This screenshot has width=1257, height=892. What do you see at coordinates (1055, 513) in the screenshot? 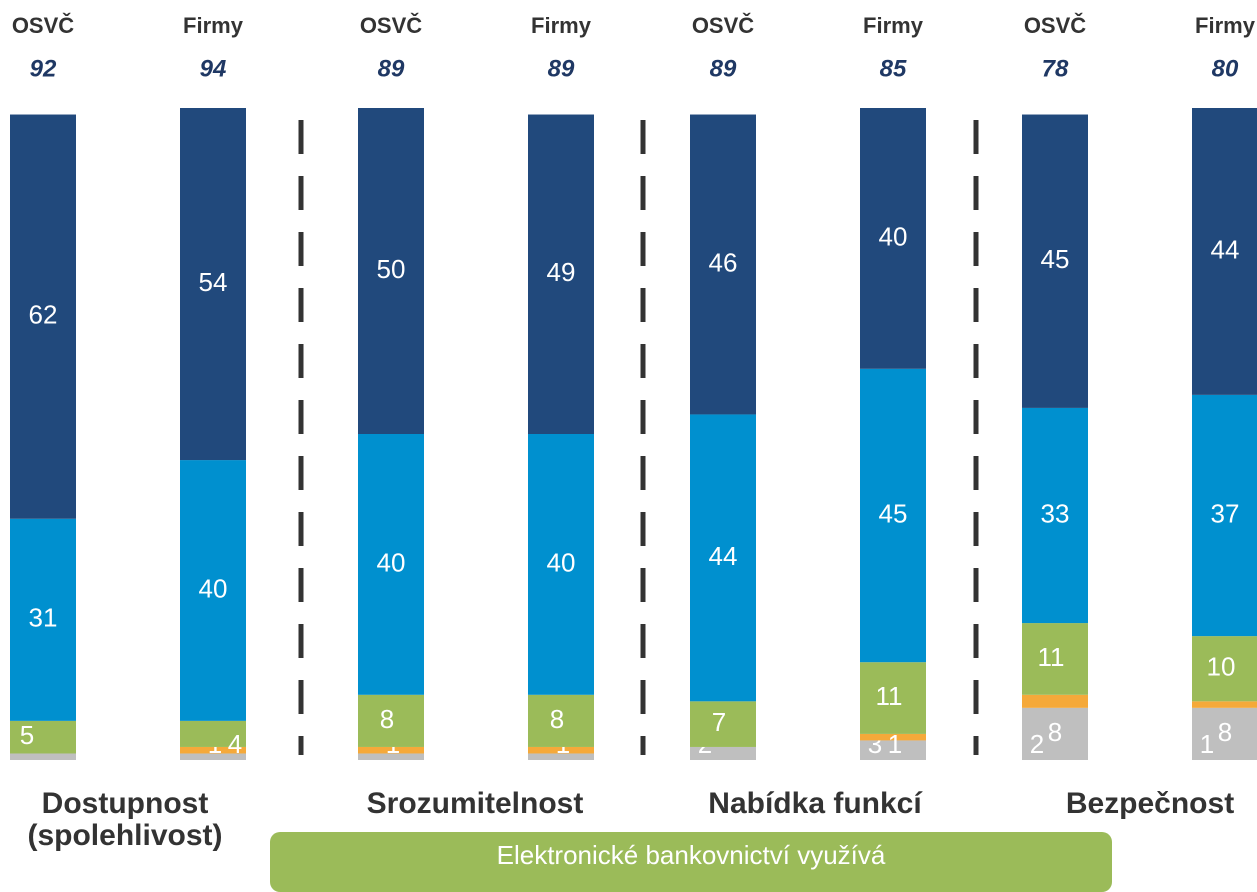
I see `segment-label: 33` at bounding box center [1055, 513].